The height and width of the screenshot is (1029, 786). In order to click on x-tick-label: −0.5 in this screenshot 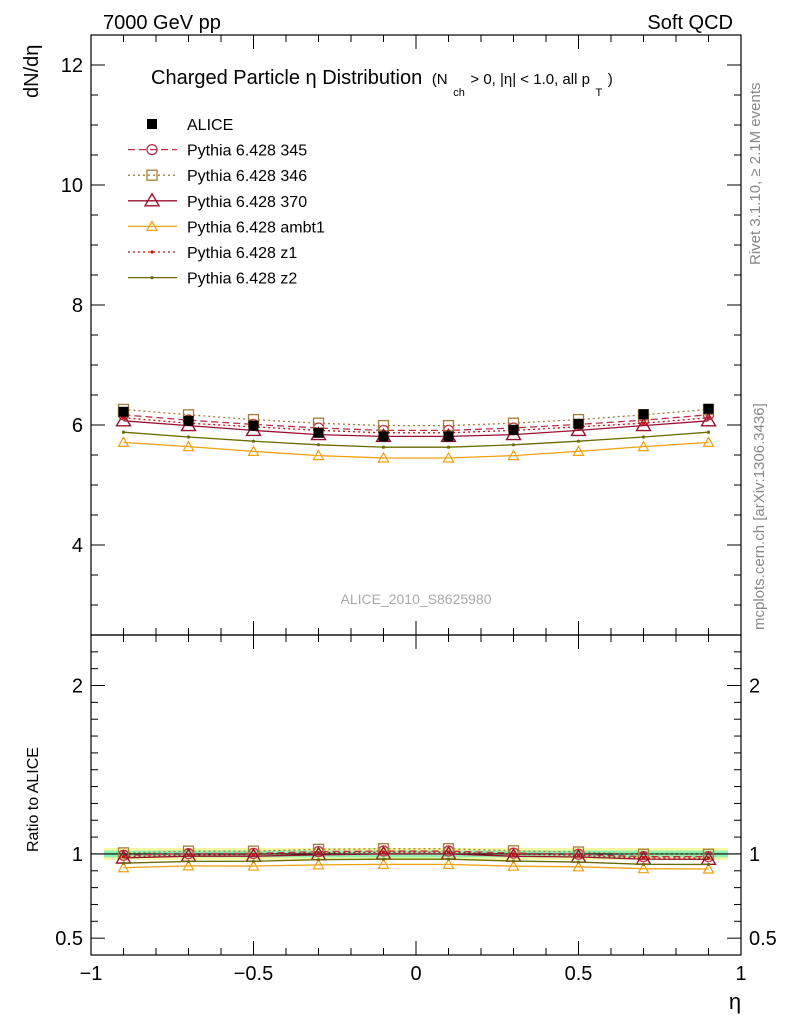, I will do `click(253, 974)`.